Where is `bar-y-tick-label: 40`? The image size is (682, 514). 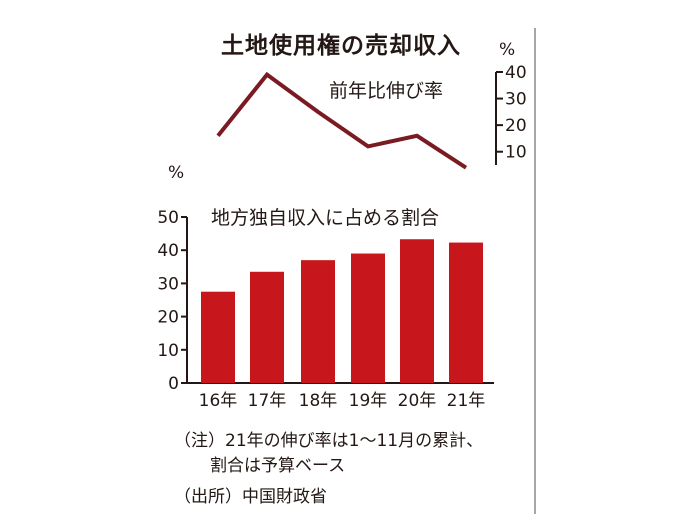 bar-y-tick-label: 40 is located at coordinates (168, 251).